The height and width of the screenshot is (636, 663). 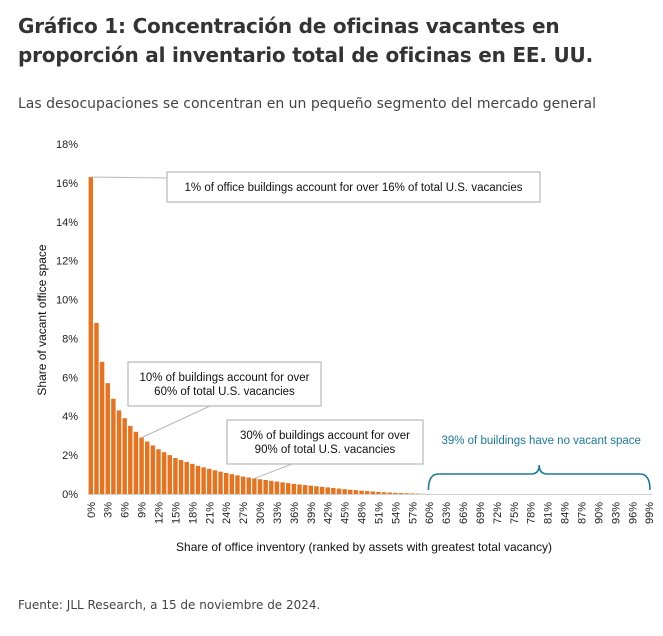 I want to click on x-tick-label: 0%, so click(x=92, y=510).